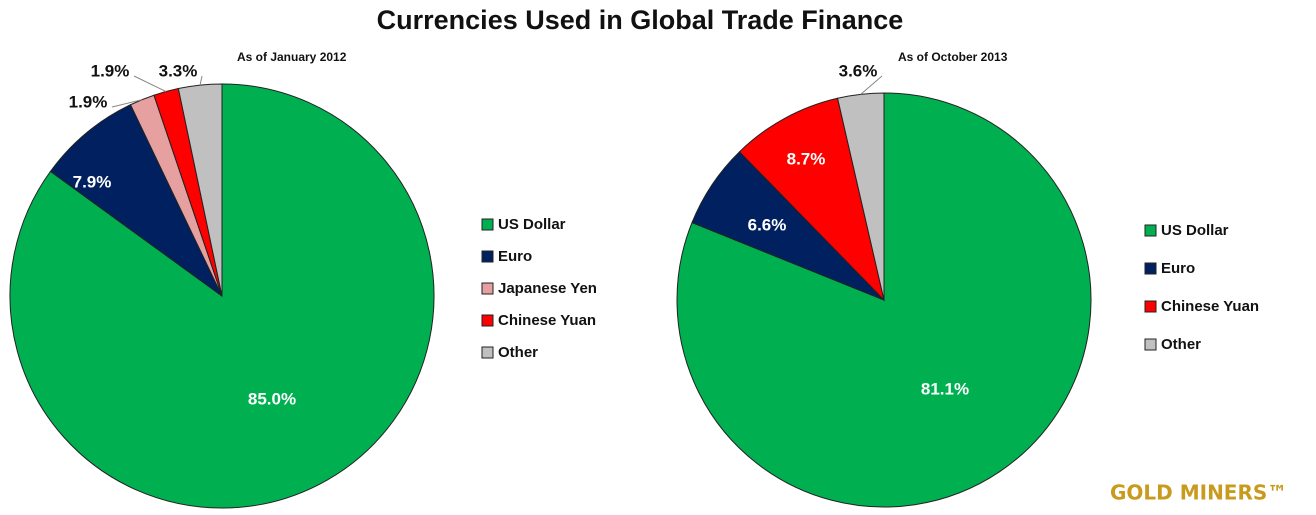 The image size is (1316, 515). I want to click on data-label: 3.6%, so click(858, 70).